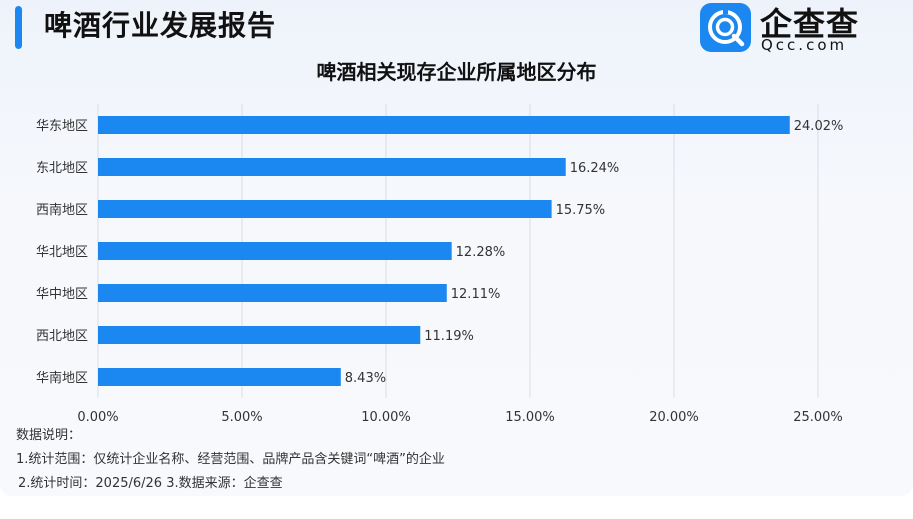  Describe the element at coordinates (476, 294) in the screenshot. I see `value-label: 12.11%` at that location.